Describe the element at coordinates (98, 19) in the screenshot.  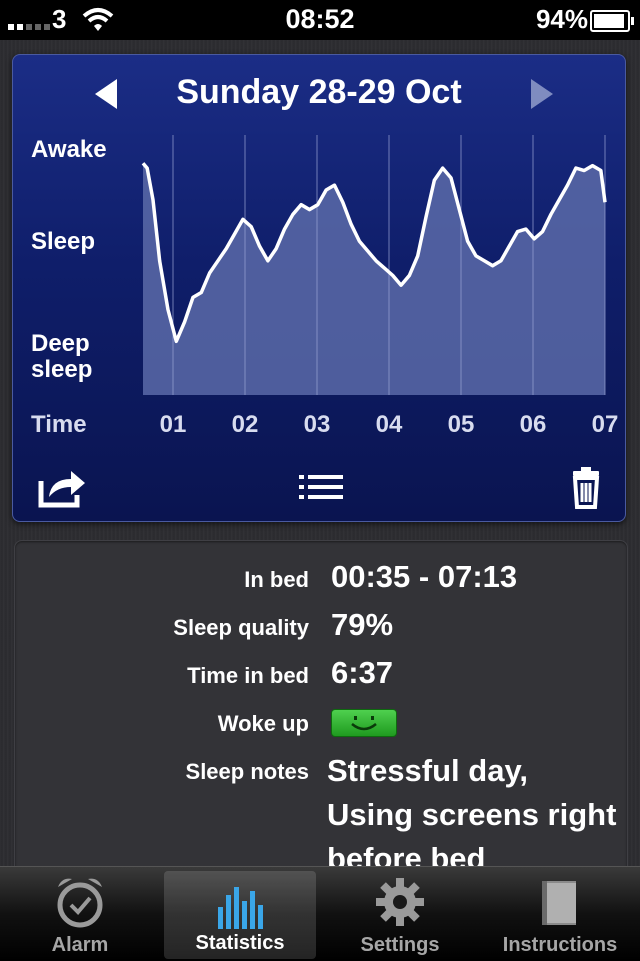
I see `wifi-icon` at that location.